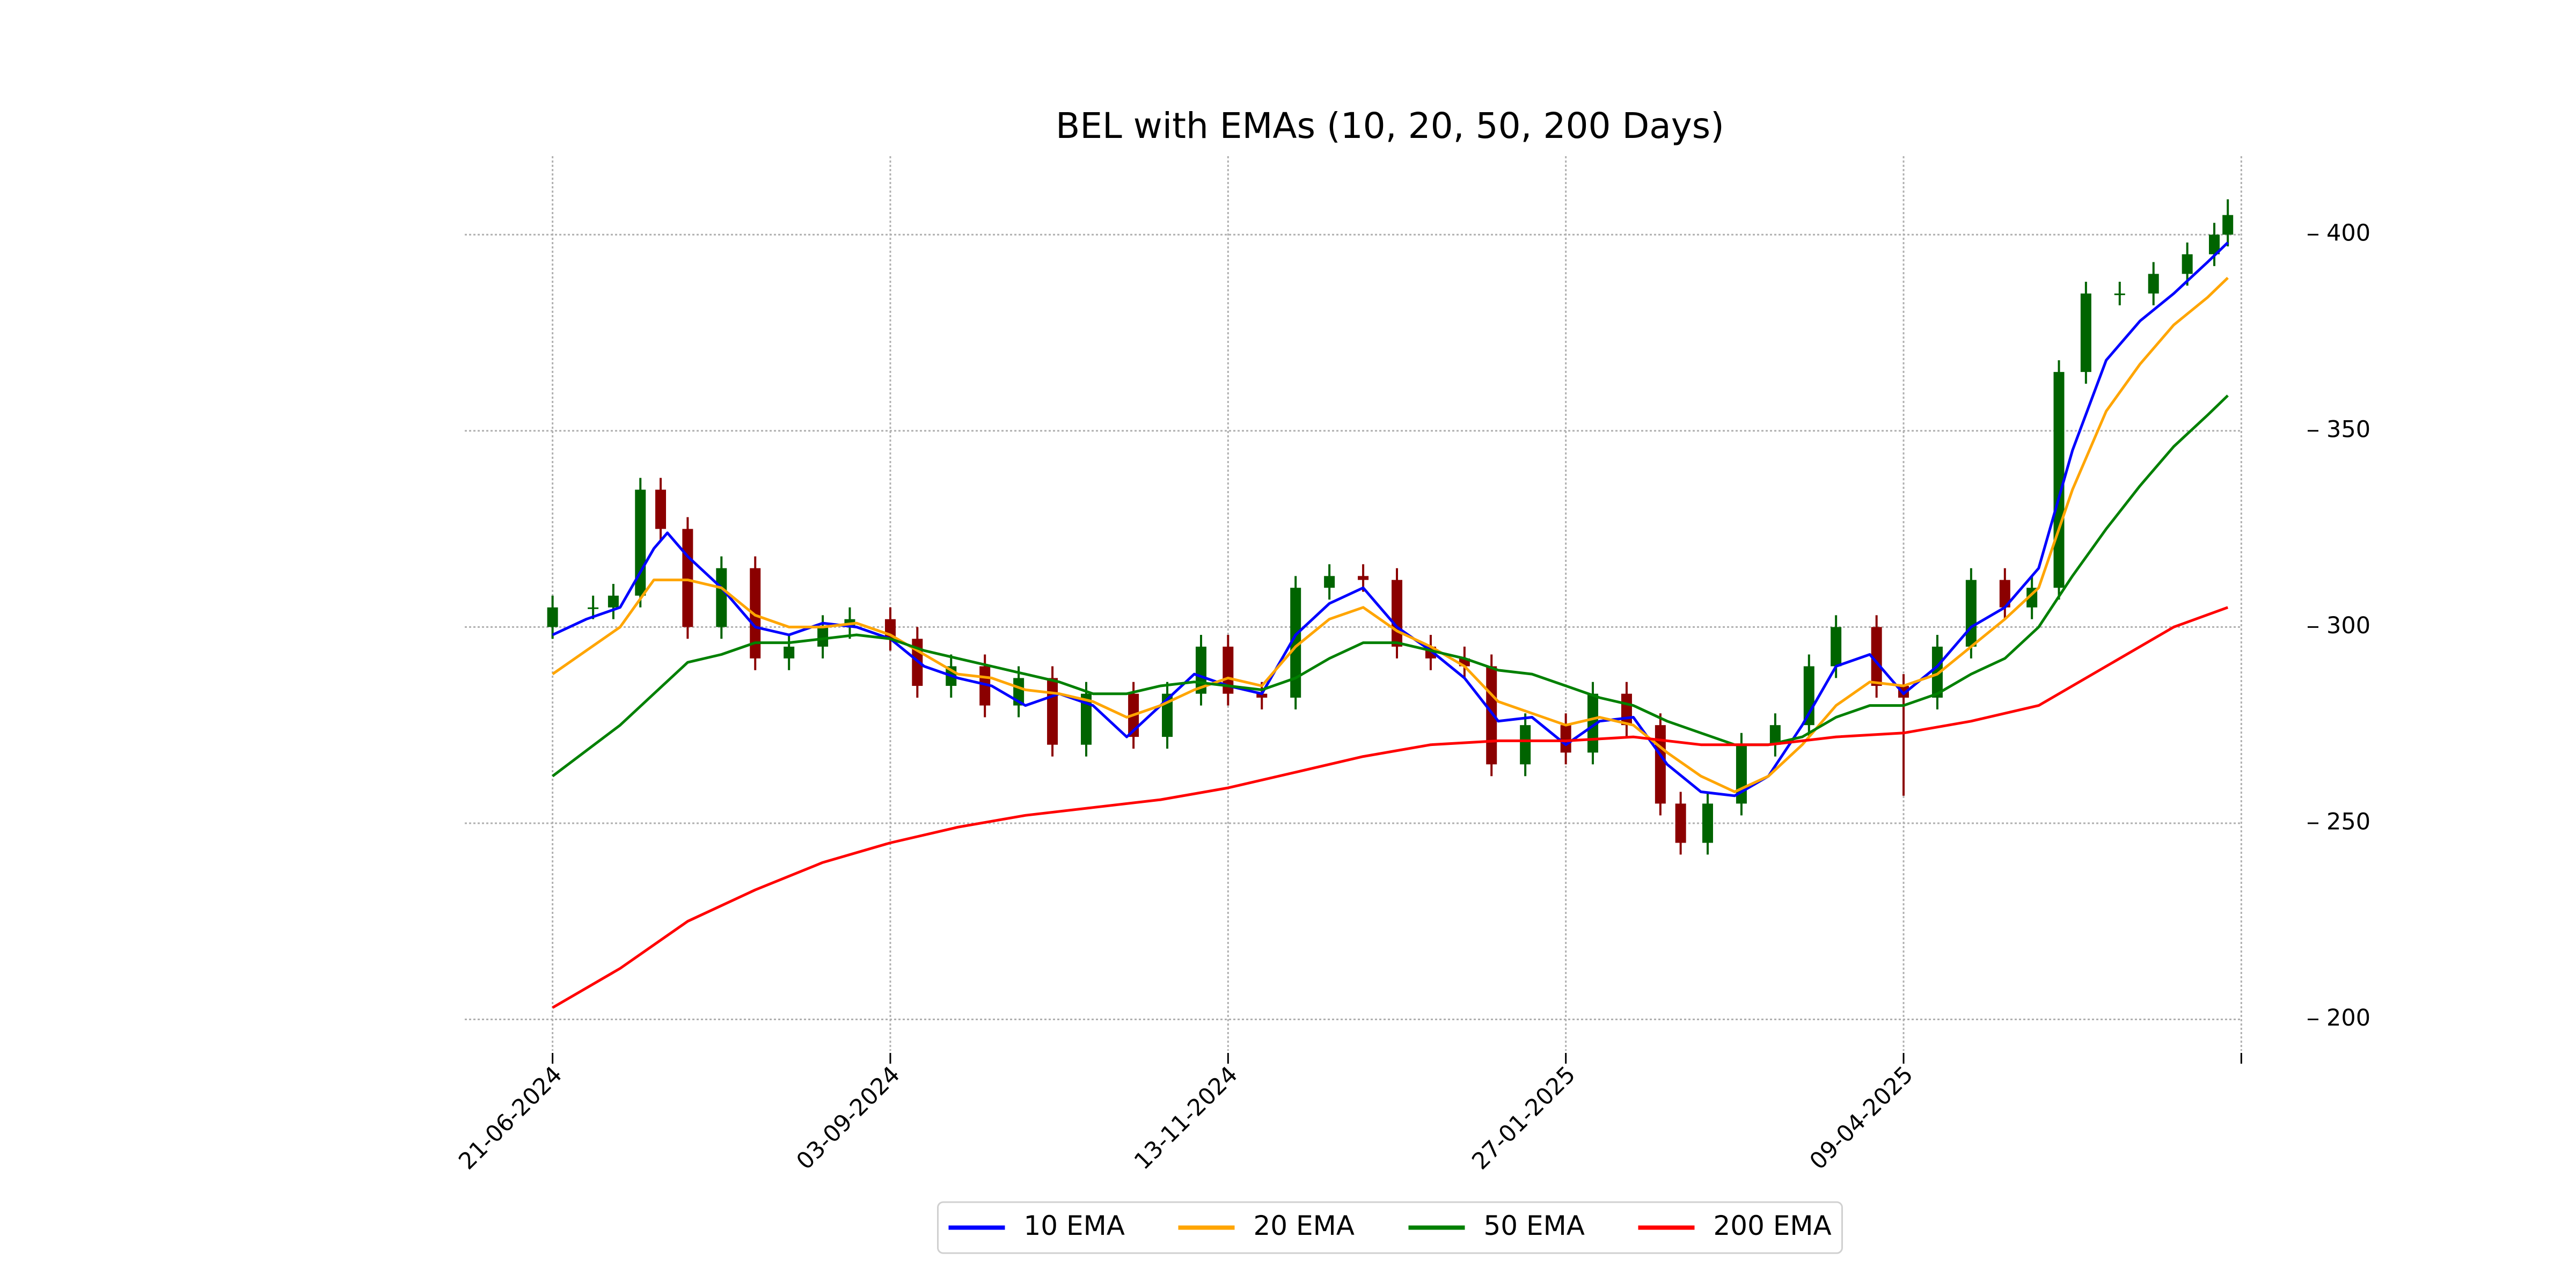 The height and width of the screenshot is (1288, 2576). Describe the element at coordinates (1390, 126) in the screenshot. I see `chart-title: BEL with EMAs (10, 20, 50, 200 Days)` at that location.